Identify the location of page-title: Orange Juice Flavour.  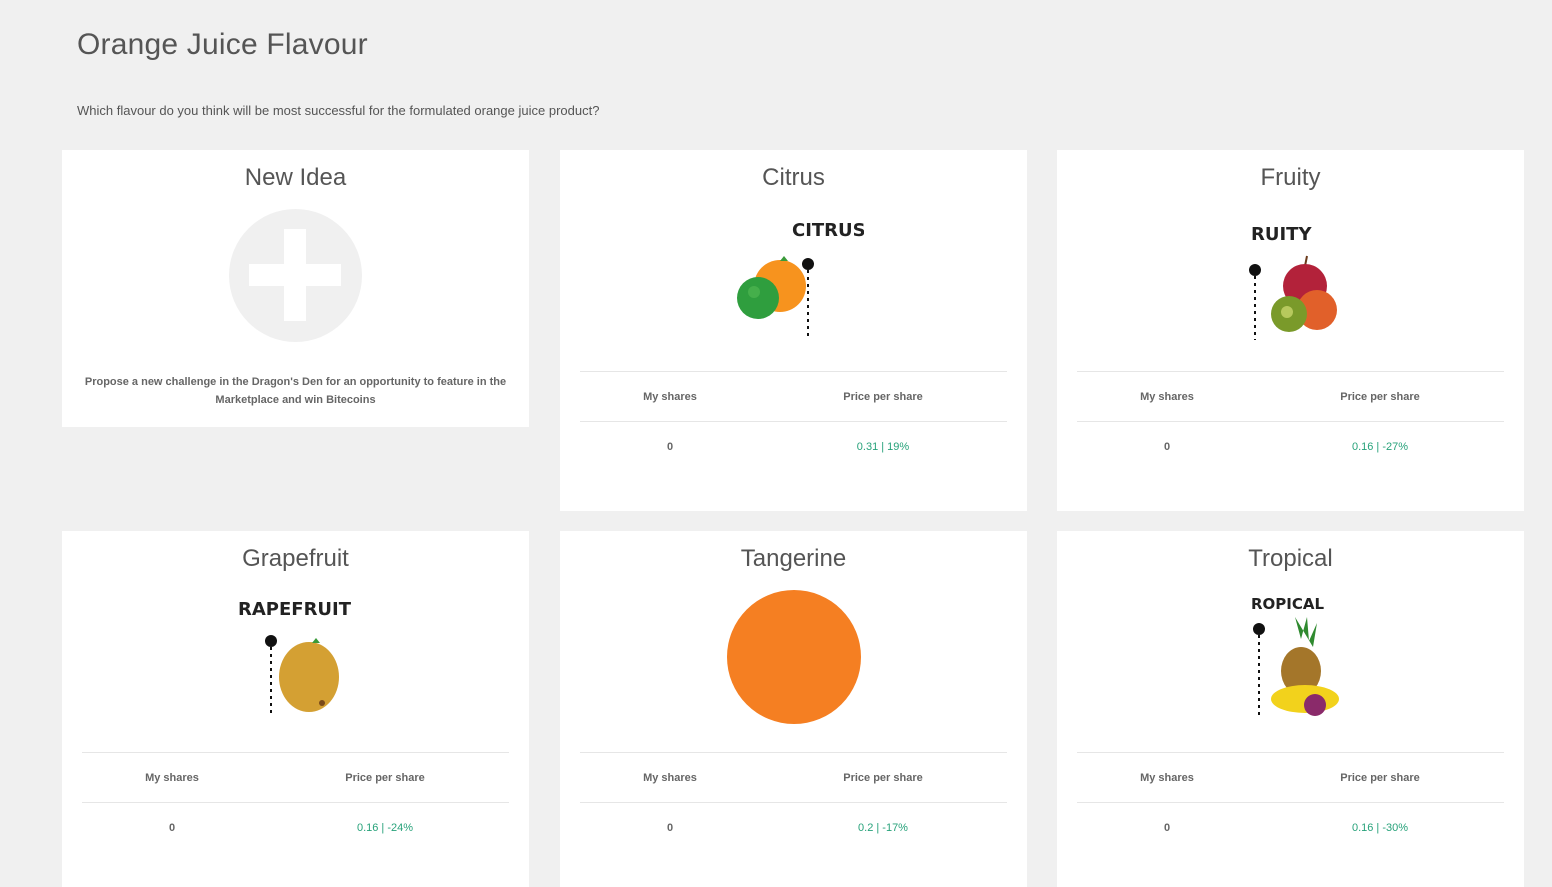
(222, 44).